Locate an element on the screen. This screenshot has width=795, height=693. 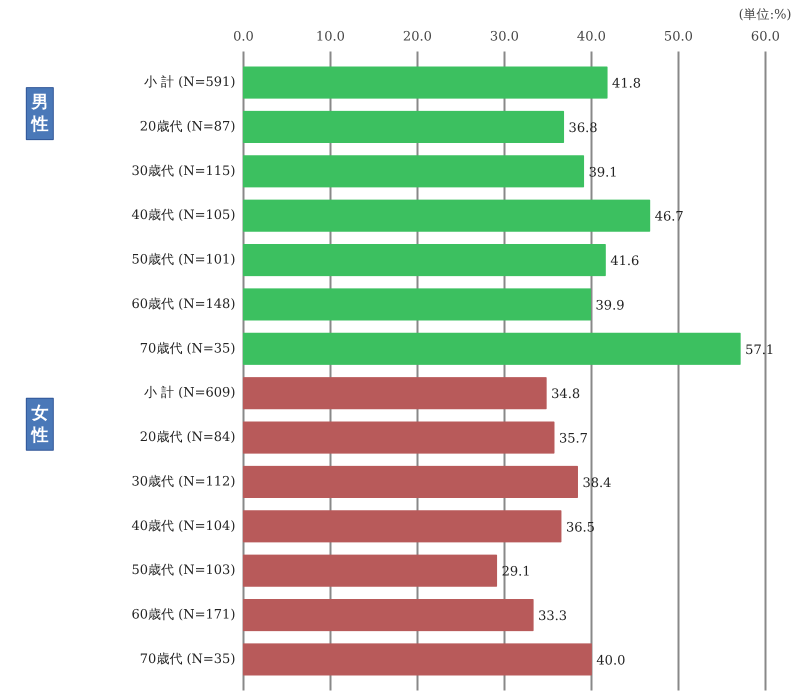
x-tick-label: 30.0 is located at coordinates (504, 37).